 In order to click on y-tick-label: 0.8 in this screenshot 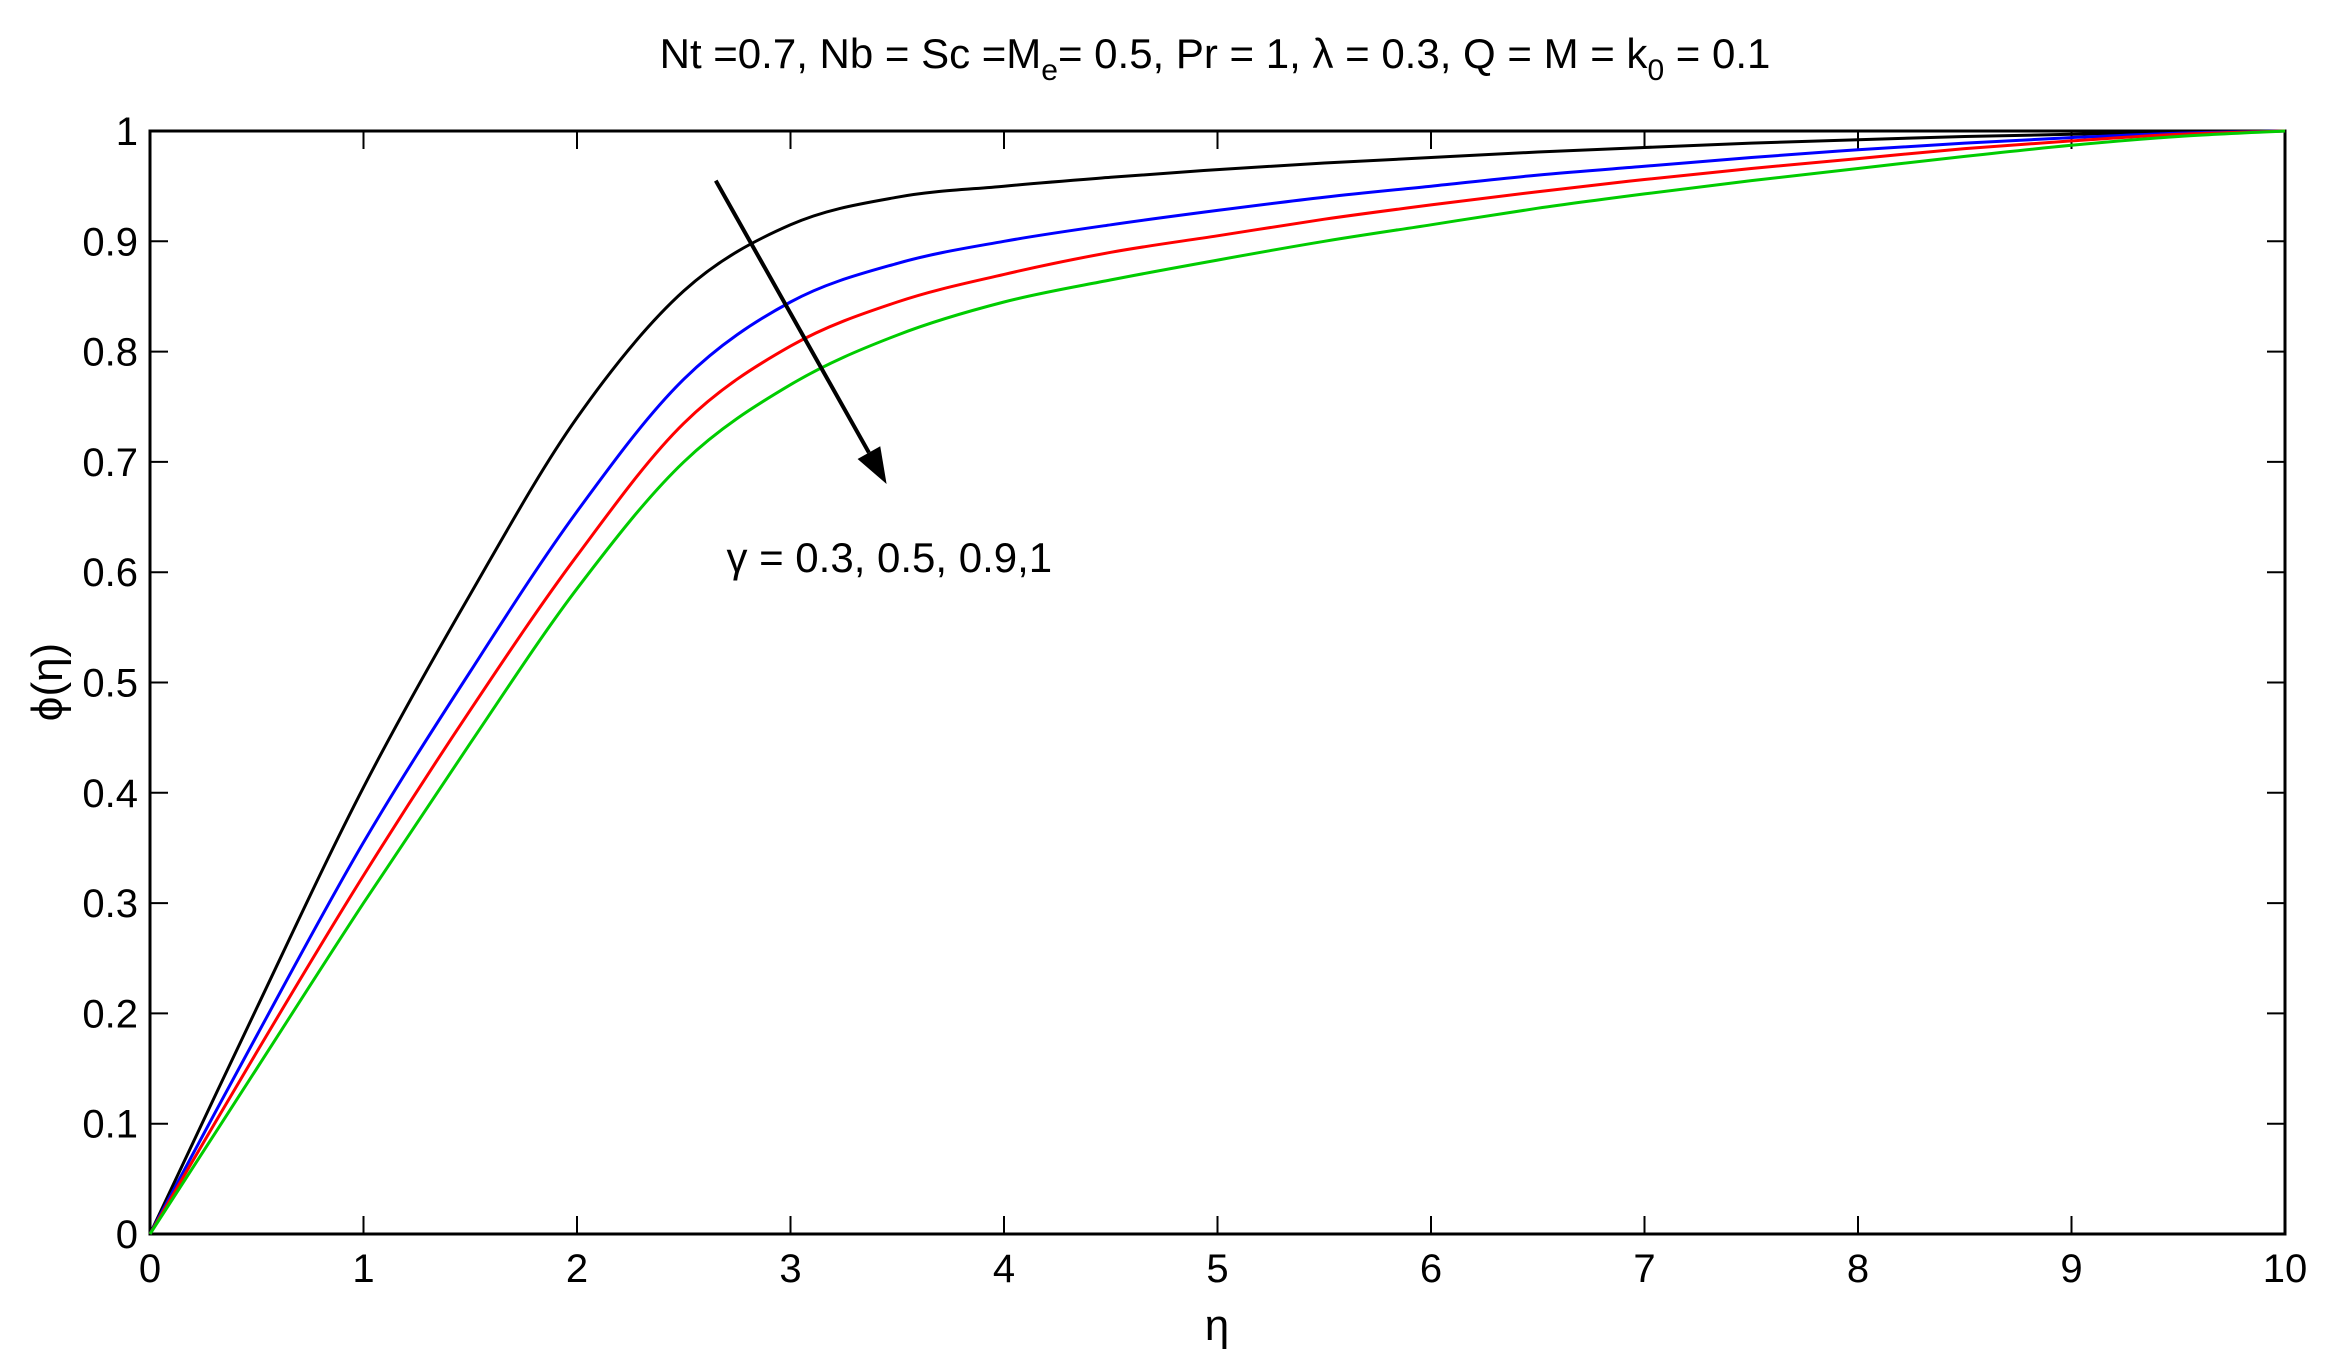, I will do `click(110, 353)`.